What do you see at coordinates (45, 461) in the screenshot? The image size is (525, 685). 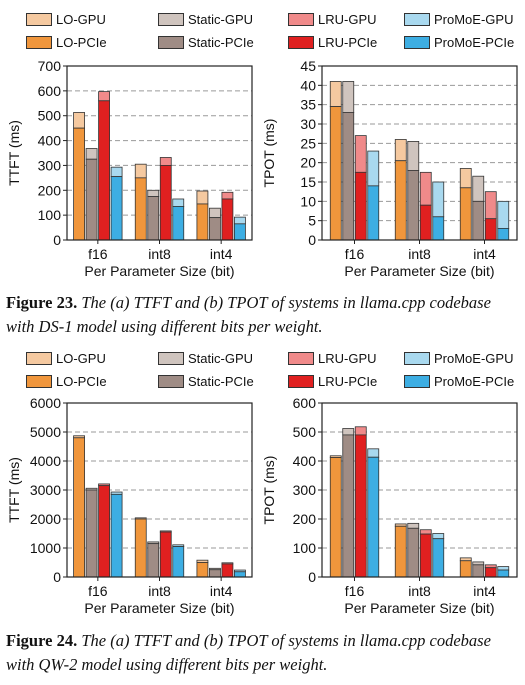 I see `y-tick-label: 4000` at bounding box center [45, 461].